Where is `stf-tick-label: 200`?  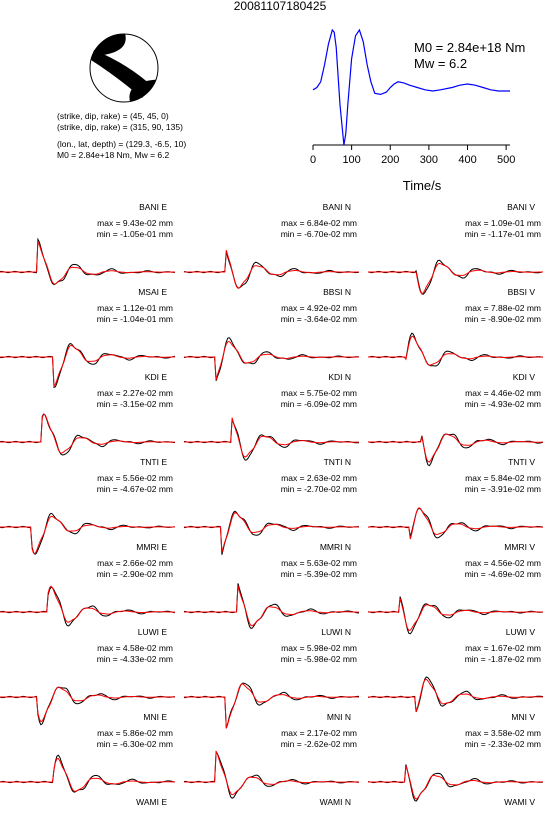
stf-tick-label: 200 is located at coordinates (390, 160).